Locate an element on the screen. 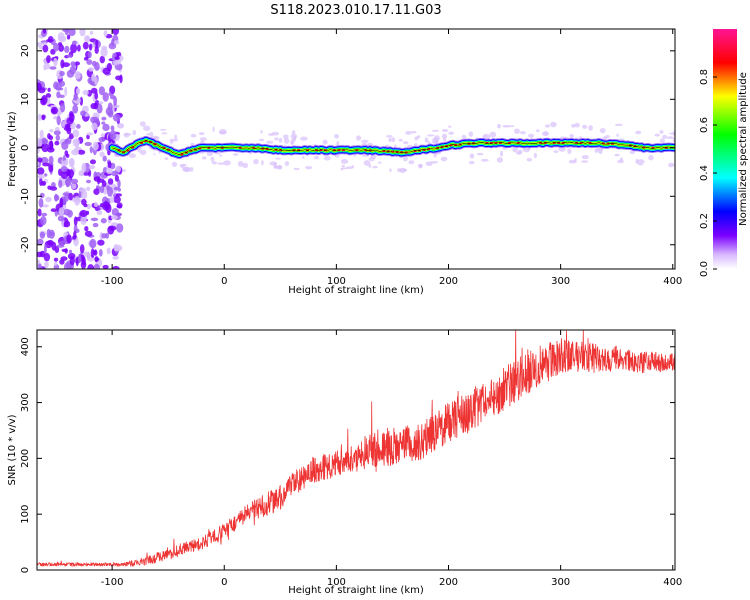  colorbar-tick-label: 0.2 is located at coordinates (704, 221).